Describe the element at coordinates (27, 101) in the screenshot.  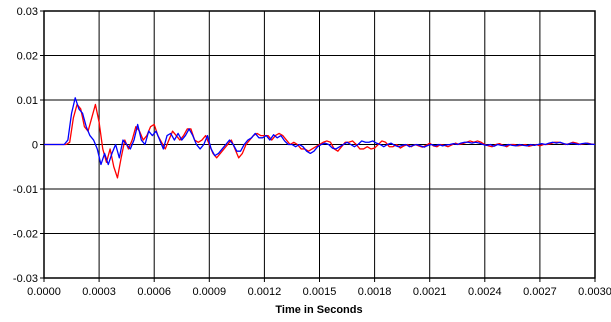
I see `y-tick-label: 0.01` at that location.